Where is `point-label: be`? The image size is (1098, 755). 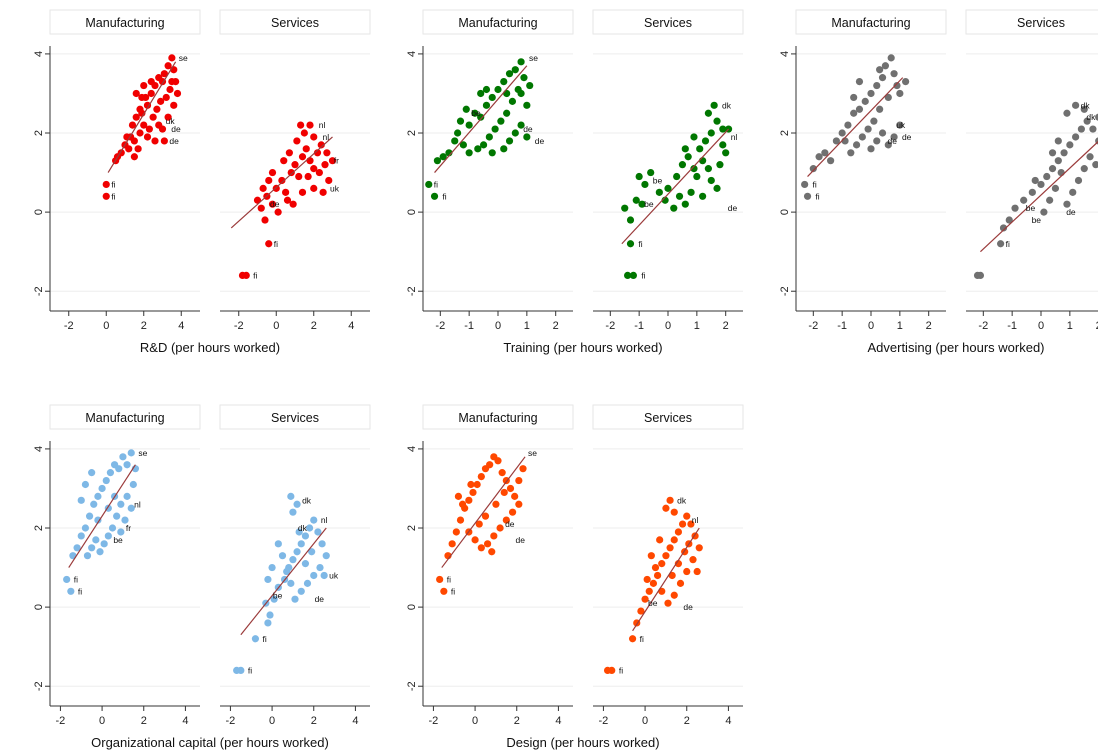 point-label: be is located at coordinates (1031, 208).